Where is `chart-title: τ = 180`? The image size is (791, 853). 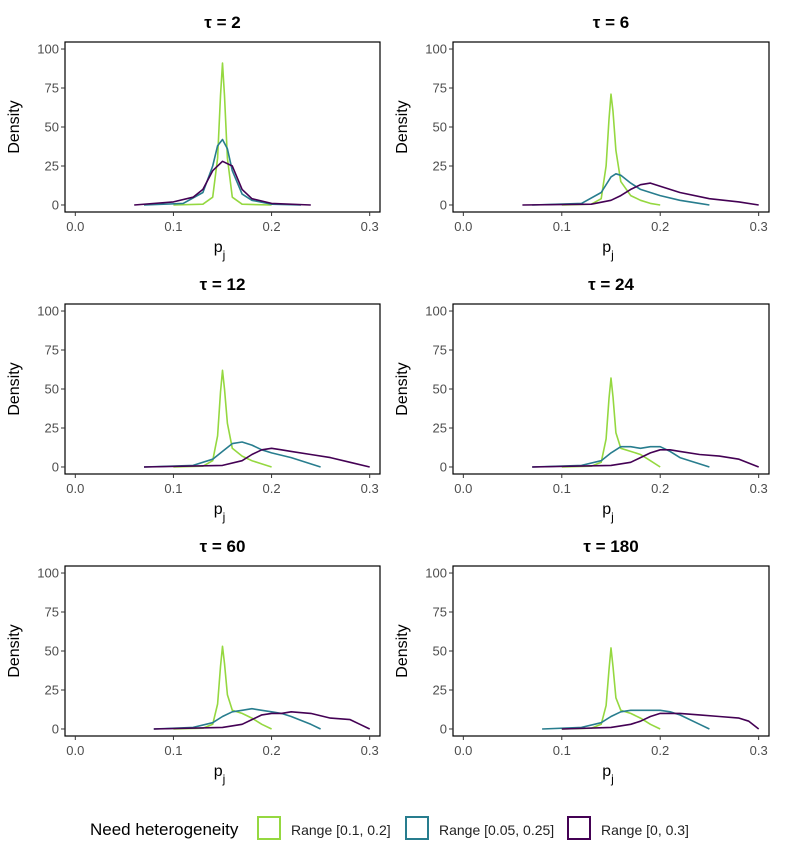 chart-title: τ = 180 is located at coordinates (610, 546).